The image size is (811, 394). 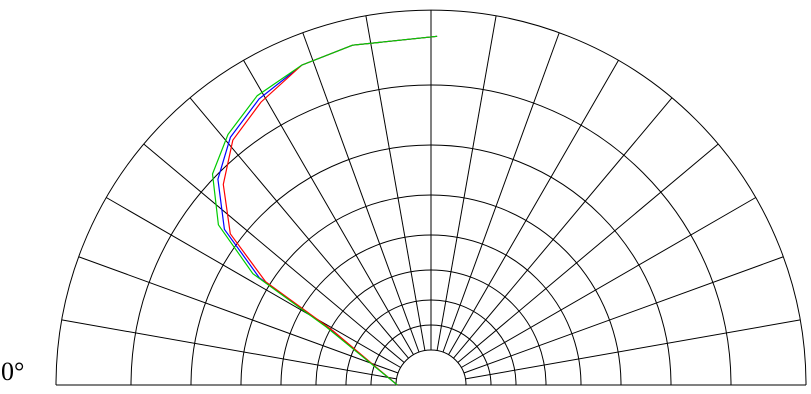 What do you see at coordinates (431, 367) in the screenshot?
I see `grid-circle` at bounding box center [431, 367].